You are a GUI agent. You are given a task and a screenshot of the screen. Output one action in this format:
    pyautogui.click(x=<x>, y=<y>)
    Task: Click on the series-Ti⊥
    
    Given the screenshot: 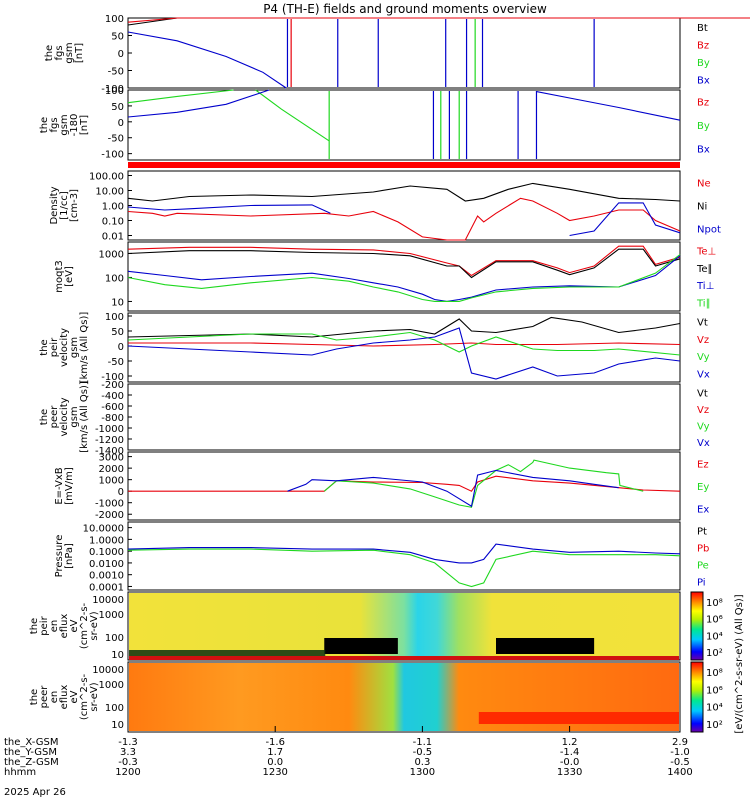 What is the action you would take?
    pyautogui.click(x=404, y=278)
    